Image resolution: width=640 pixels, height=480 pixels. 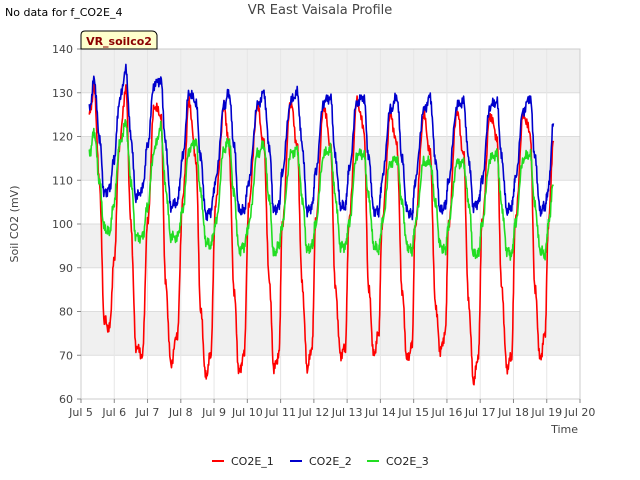 I want to click on x-tick-label: Jul 5, so click(x=80, y=412).